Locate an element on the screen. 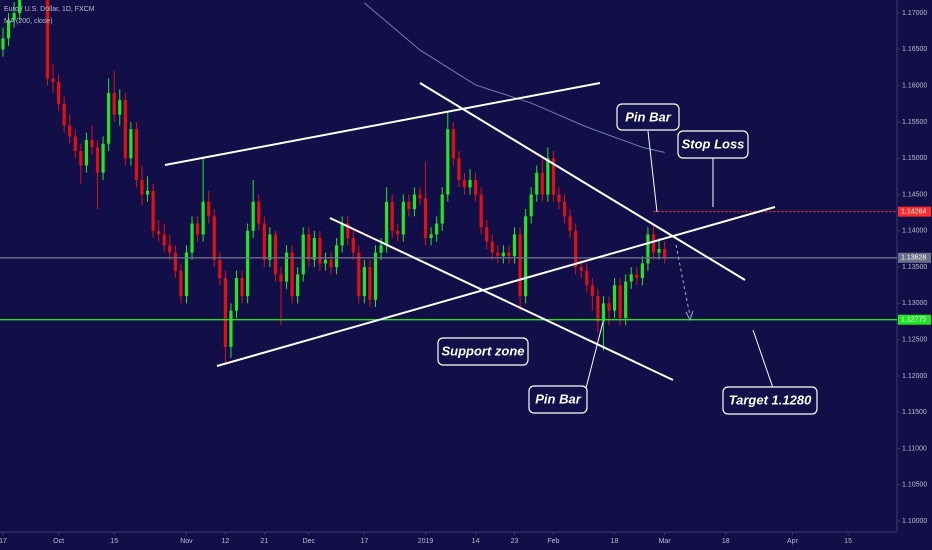  y-tick-label: 1.10500 is located at coordinates (914, 485).